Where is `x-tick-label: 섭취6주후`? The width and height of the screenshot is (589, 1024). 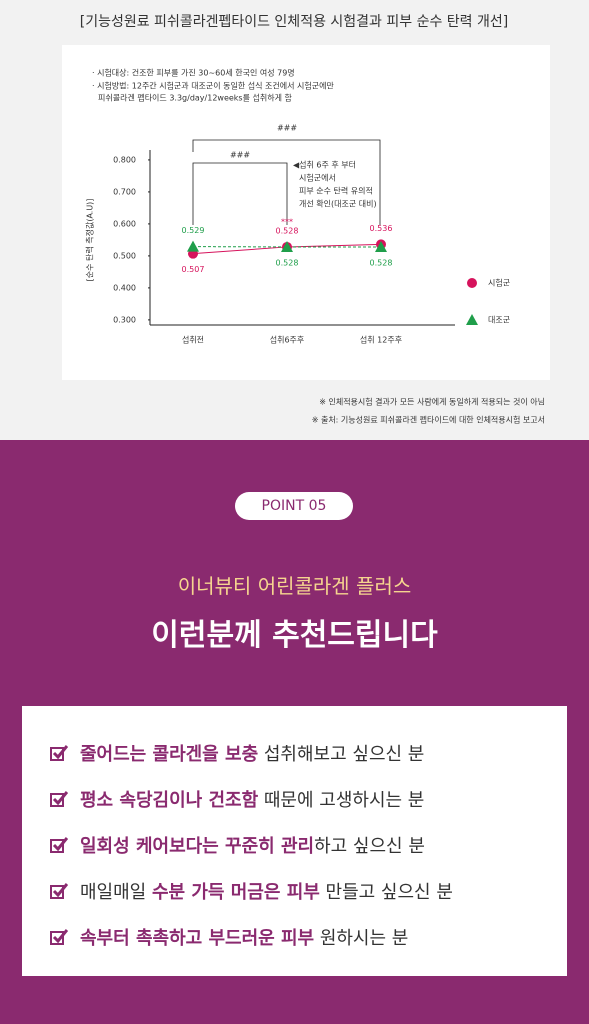 x-tick-label: 섭취6주후 is located at coordinates (287, 340).